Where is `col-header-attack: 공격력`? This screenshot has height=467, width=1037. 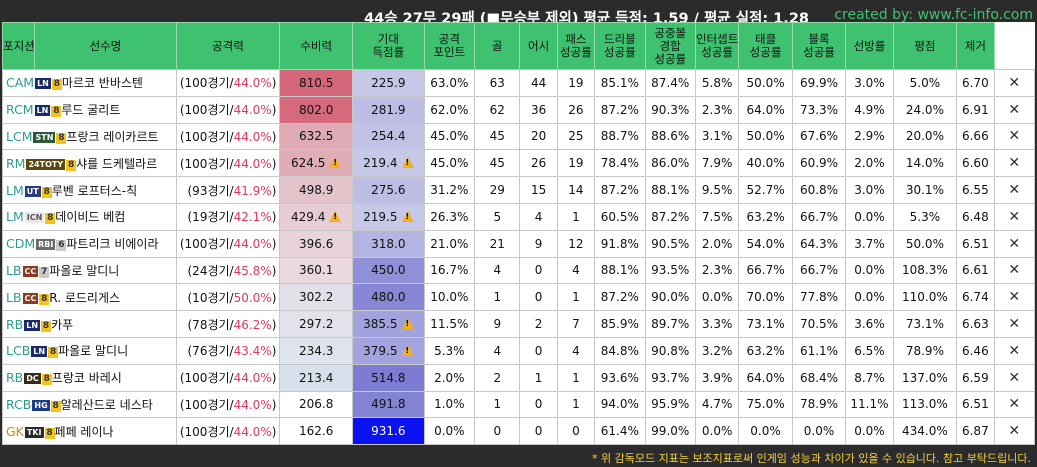
col-header-attack: 공격력 is located at coordinates (228, 46).